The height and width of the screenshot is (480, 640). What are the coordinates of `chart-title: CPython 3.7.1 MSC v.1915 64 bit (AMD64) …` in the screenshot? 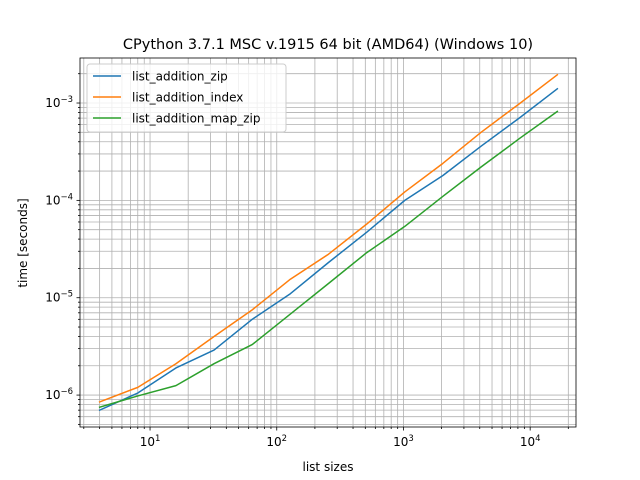 It's located at (328, 45).